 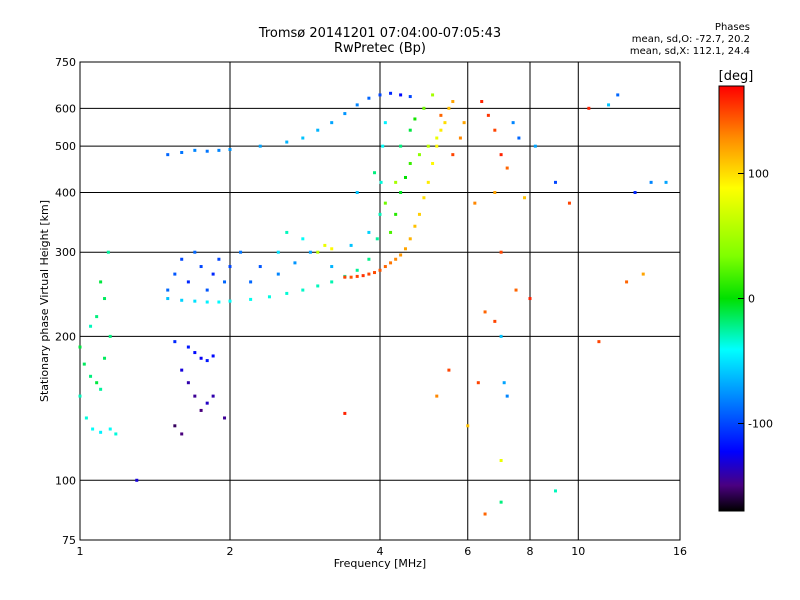 What do you see at coordinates (736, 76) in the screenshot?
I see `colorbar-unit-label: [deg]` at bounding box center [736, 76].